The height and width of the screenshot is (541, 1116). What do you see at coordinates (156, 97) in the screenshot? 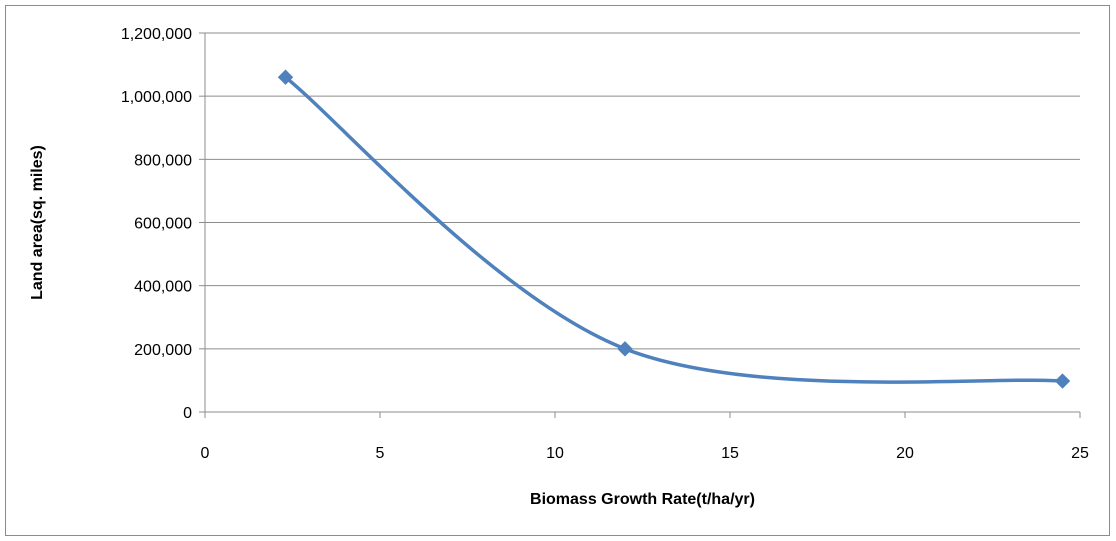
I see `y-tick-label: 1,000,000` at bounding box center [156, 97].